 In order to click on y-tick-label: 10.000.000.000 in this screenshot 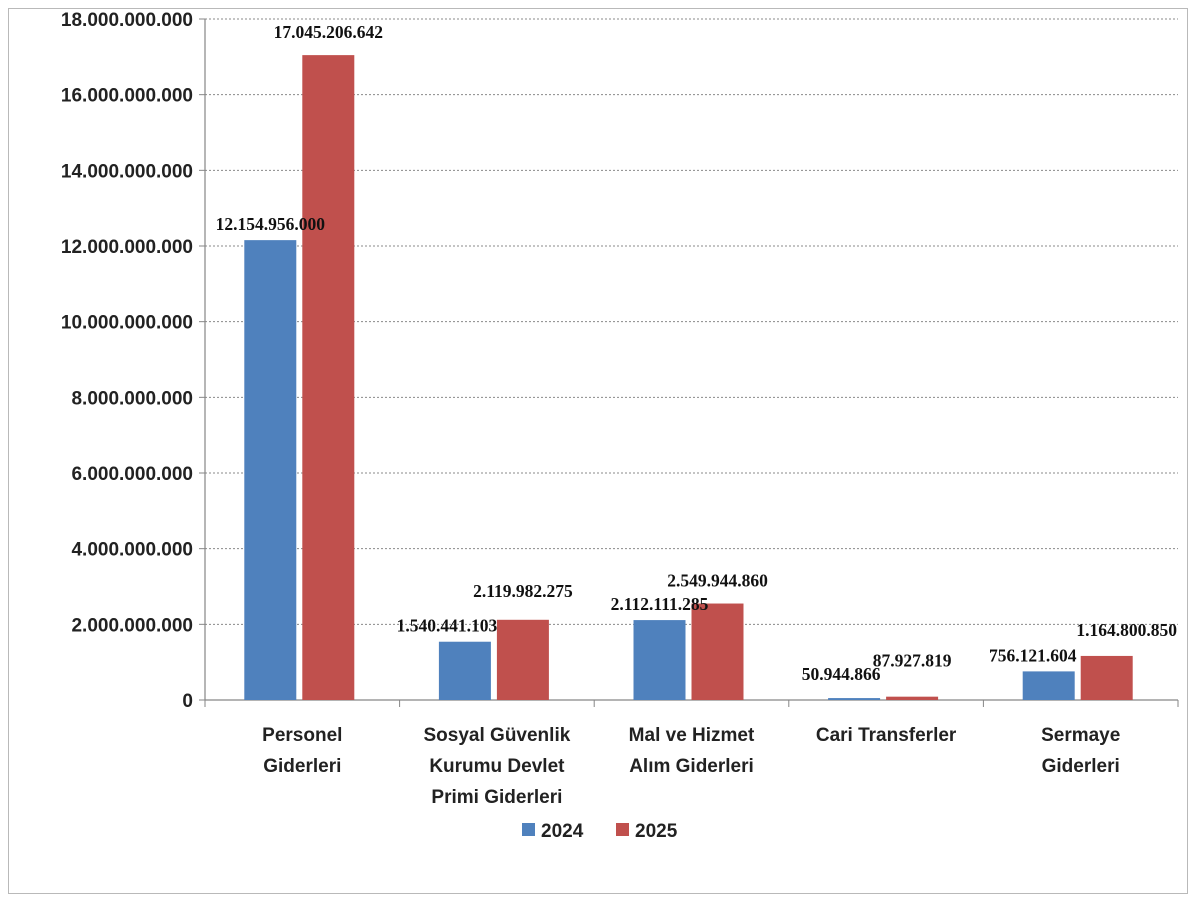, I will do `click(127, 323)`.